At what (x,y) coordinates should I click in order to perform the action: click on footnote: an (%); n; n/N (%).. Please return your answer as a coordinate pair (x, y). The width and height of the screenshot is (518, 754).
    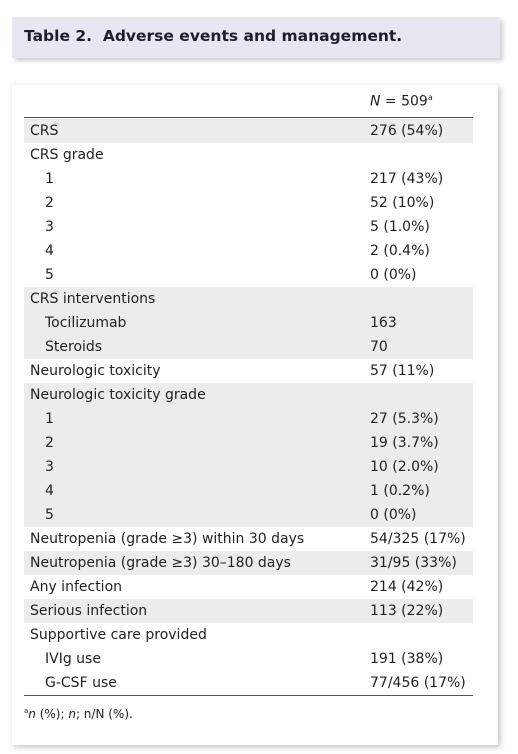
    Looking at the image, I should click on (78, 714).